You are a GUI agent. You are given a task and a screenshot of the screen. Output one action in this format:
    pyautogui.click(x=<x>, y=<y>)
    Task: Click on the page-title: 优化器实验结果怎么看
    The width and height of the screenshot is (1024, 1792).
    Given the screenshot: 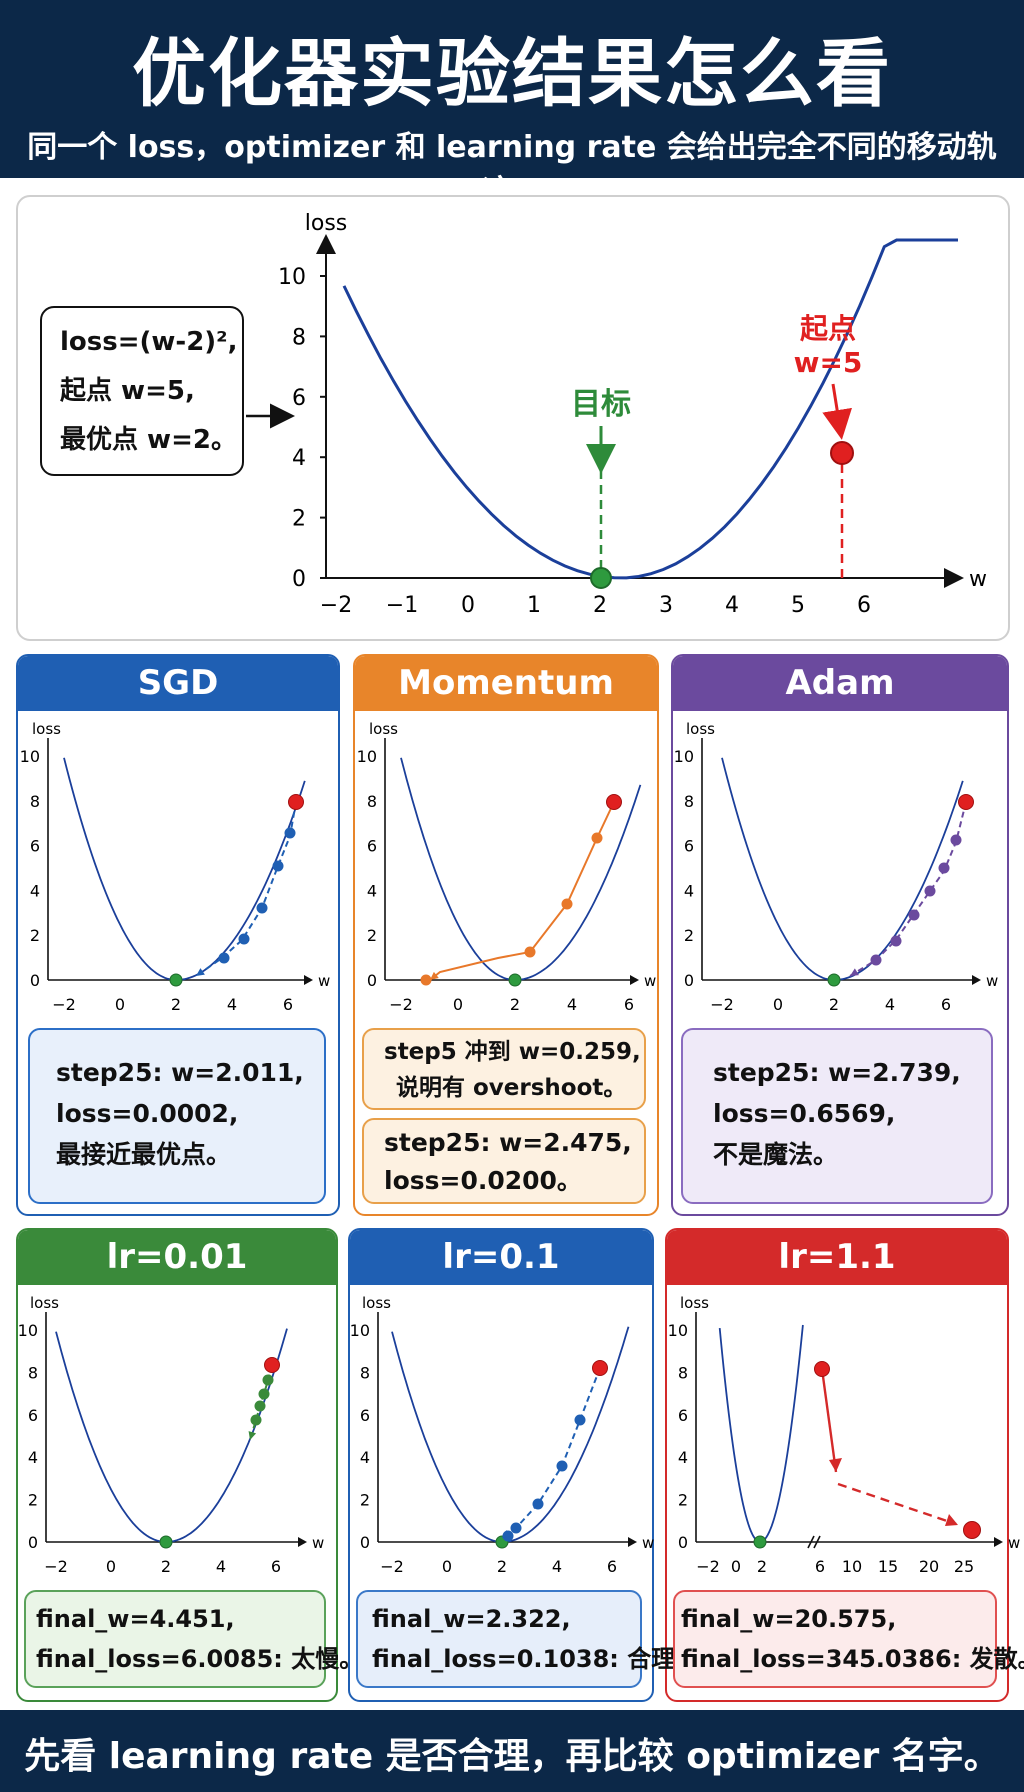 What is the action you would take?
    pyautogui.click(x=512, y=74)
    